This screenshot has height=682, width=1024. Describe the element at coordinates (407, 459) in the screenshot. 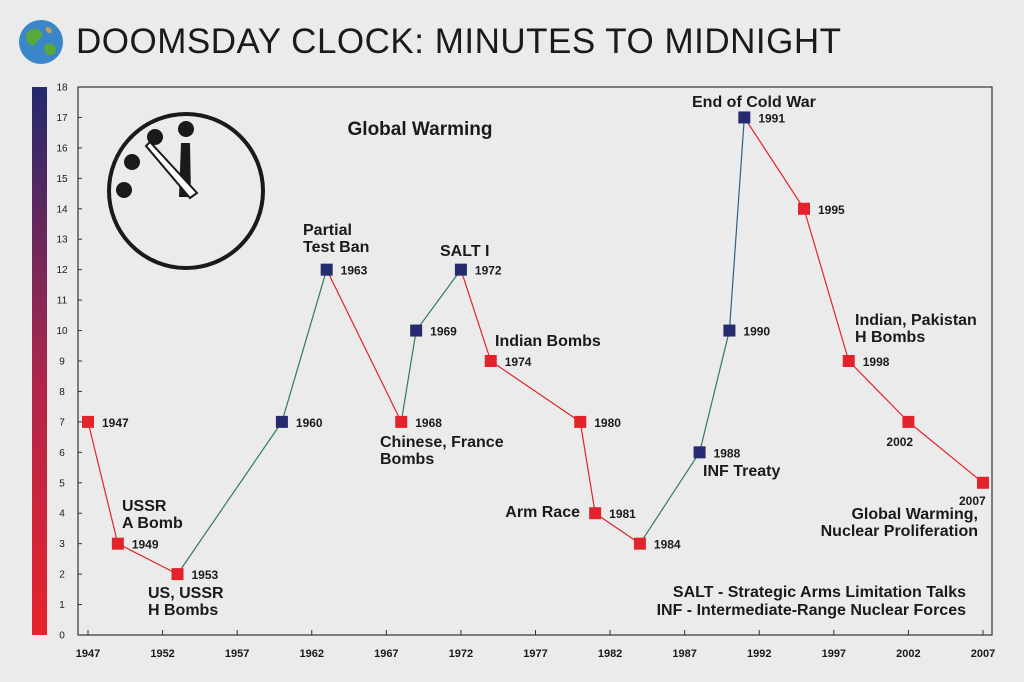

I see `event-note-line: Bombs` at that location.